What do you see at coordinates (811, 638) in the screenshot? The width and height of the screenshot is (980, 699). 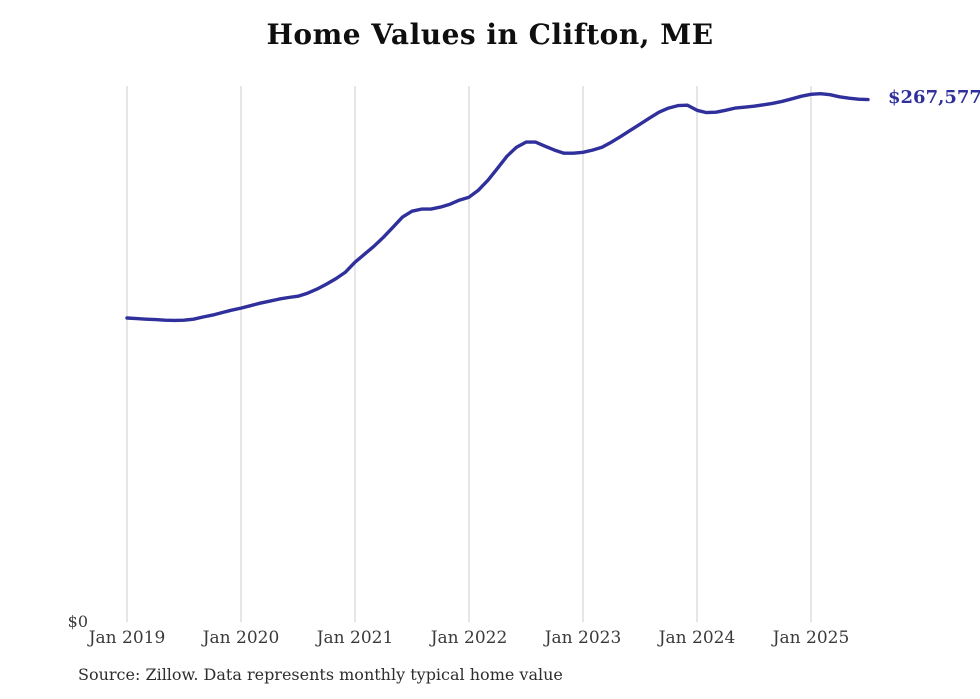 I see `x-tick-label: Jan 2025` at bounding box center [811, 638].